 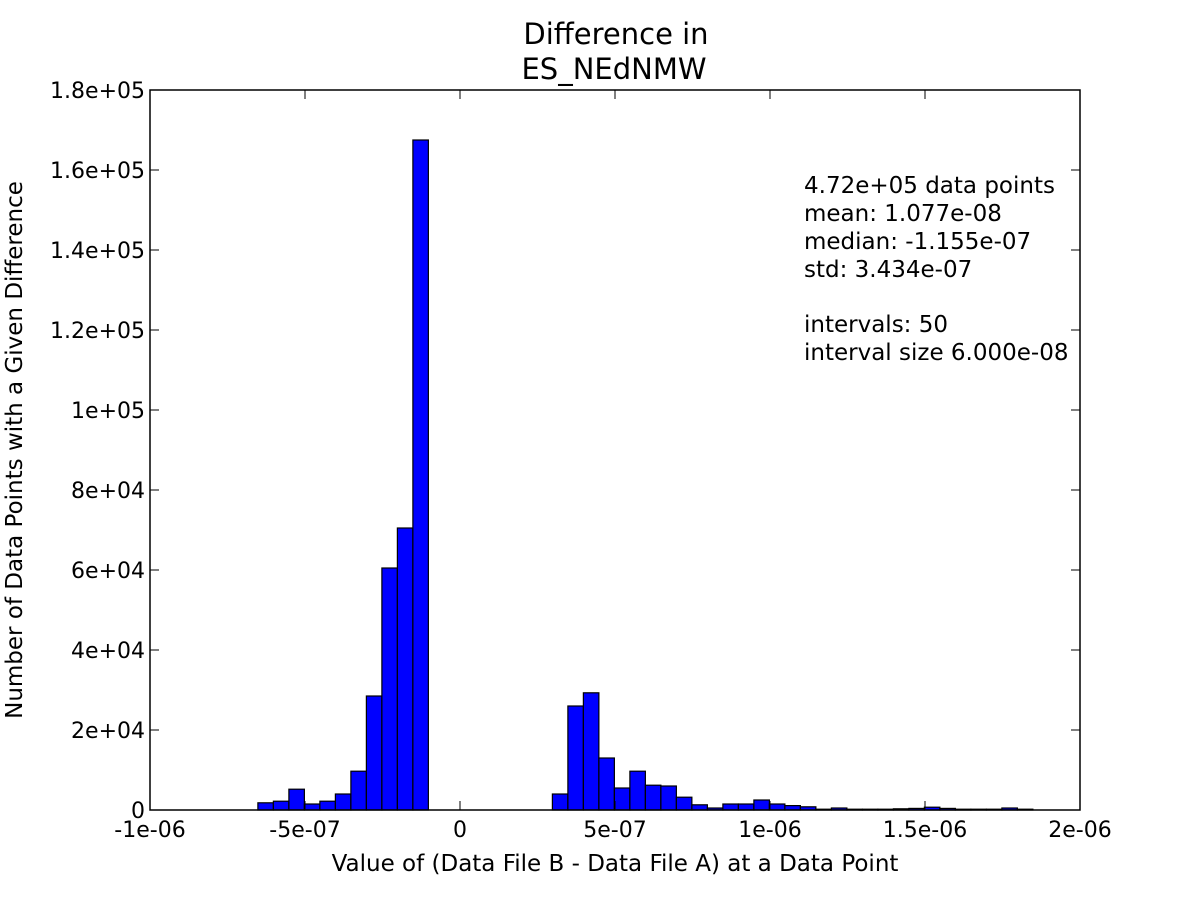 What do you see at coordinates (917, 242) in the screenshot?
I see `stat-median: median: -1.155e-07` at bounding box center [917, 242].